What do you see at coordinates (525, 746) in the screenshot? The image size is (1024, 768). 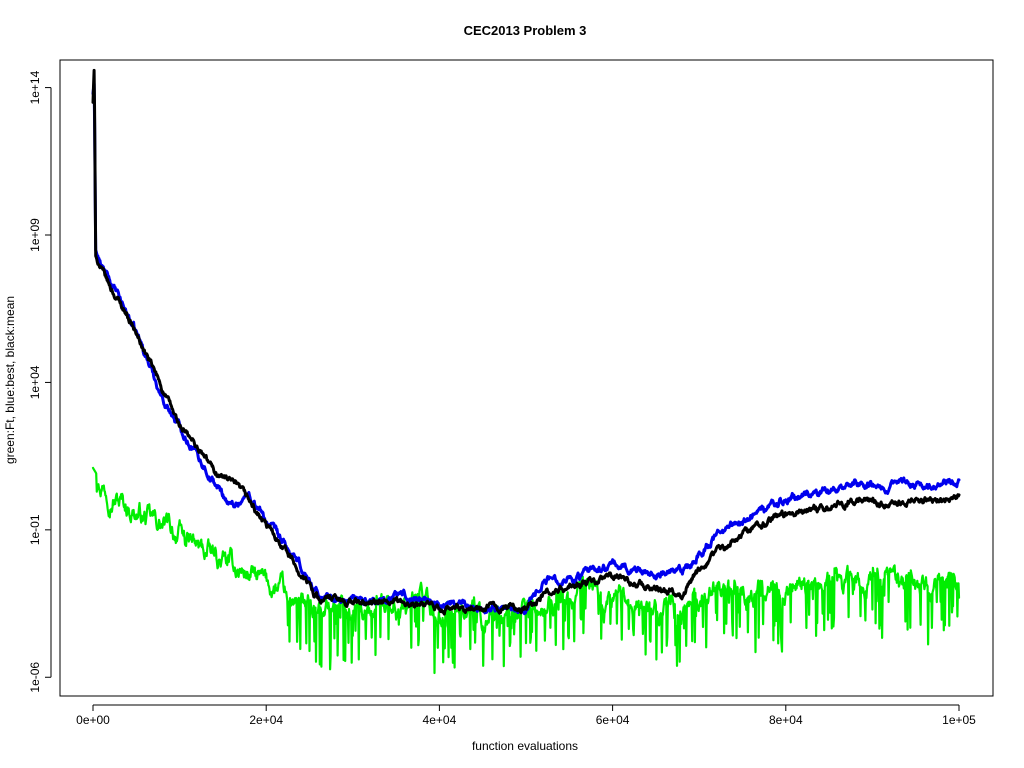 I see `x-axis-label: function evaluations` at bounding box center [525, 746].